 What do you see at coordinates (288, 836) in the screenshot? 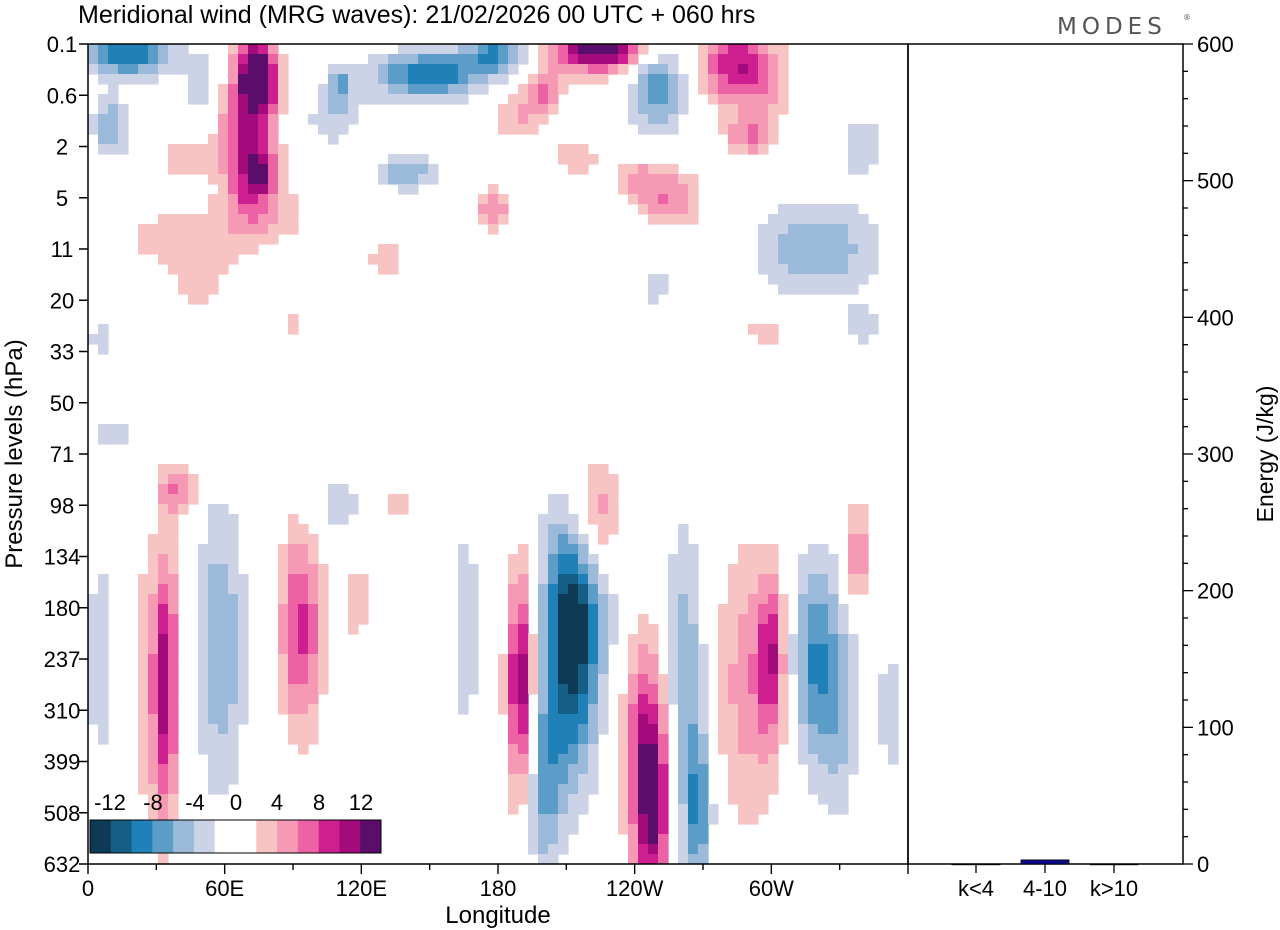
I see `colorbar-swatch` at bounding box center [288, 836].